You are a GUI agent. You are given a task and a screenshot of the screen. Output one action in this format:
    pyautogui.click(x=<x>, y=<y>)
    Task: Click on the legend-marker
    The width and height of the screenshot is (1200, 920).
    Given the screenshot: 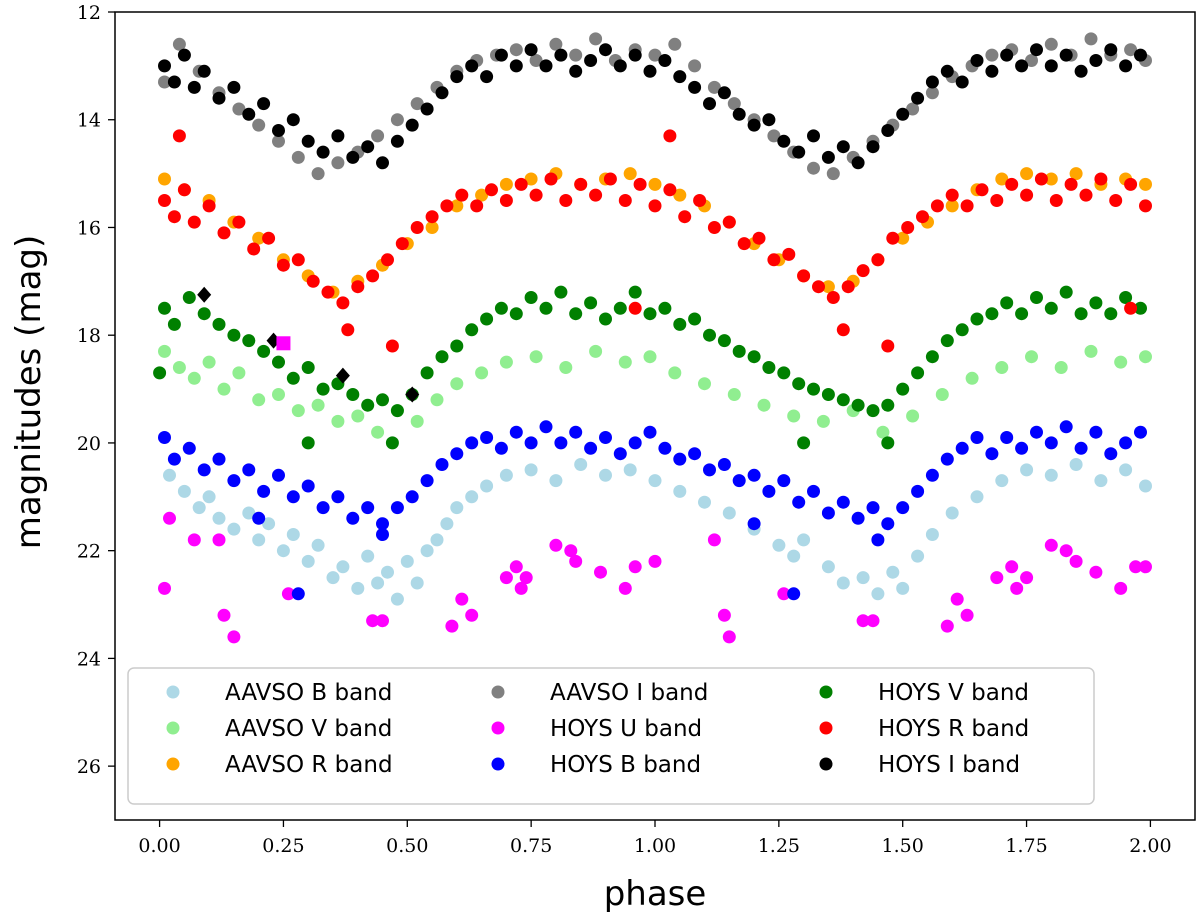 What is the action you would take?
    pyautogui.click(x=498, y=692)
    